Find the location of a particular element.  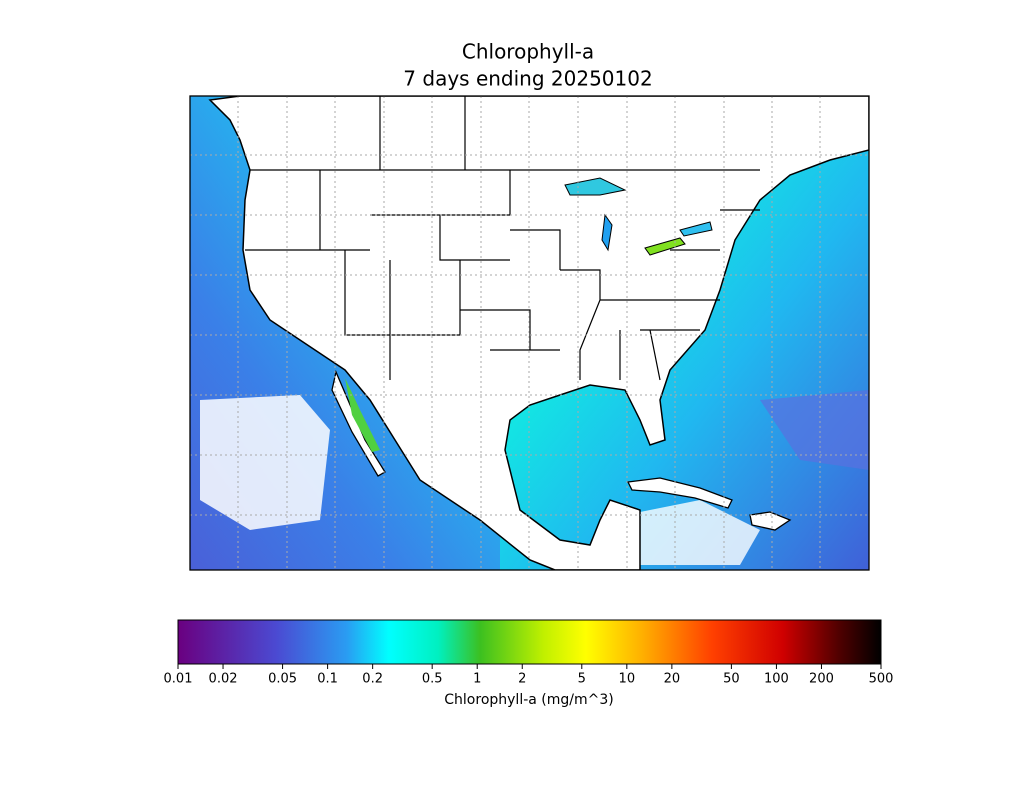

cloud-gap is located at coordinates (265, 462).